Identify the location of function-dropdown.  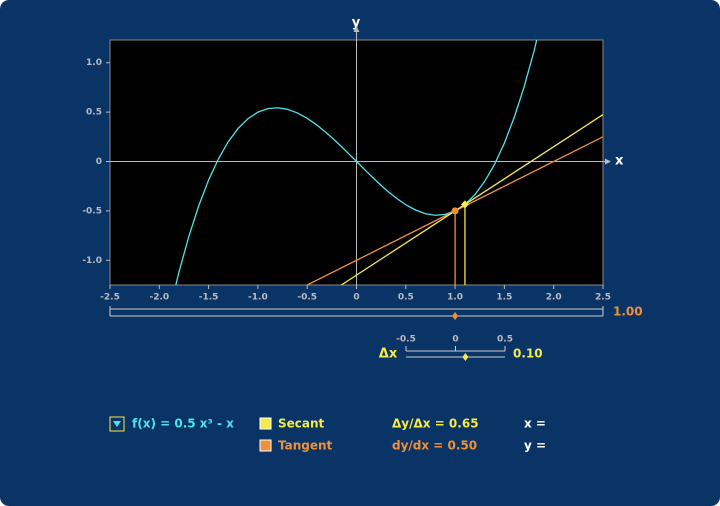
(117, 424).